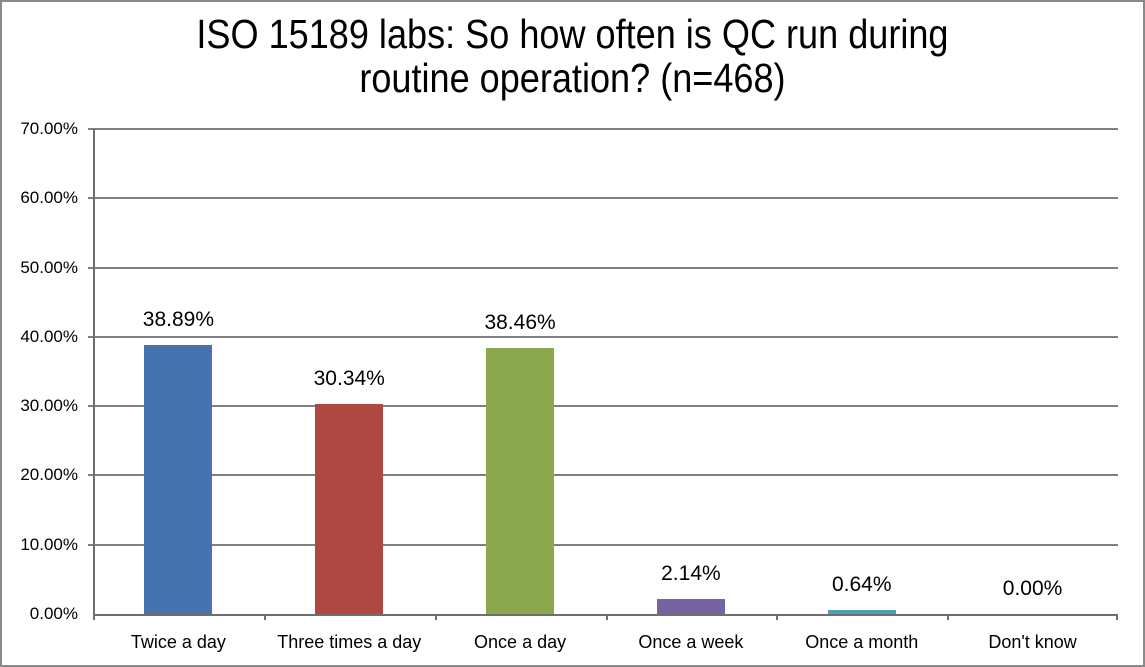  I want to click on bar-once-a-week, so click(690, 606).